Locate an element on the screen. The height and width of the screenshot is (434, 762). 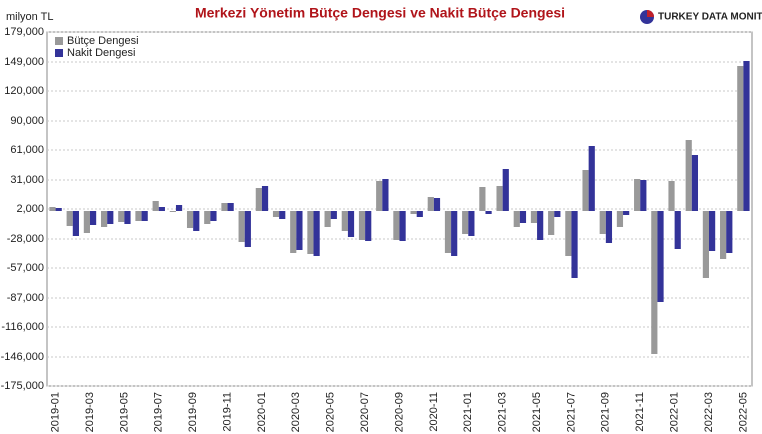
x-tick-label: 2021-05 is located at coordinates (537, 412).